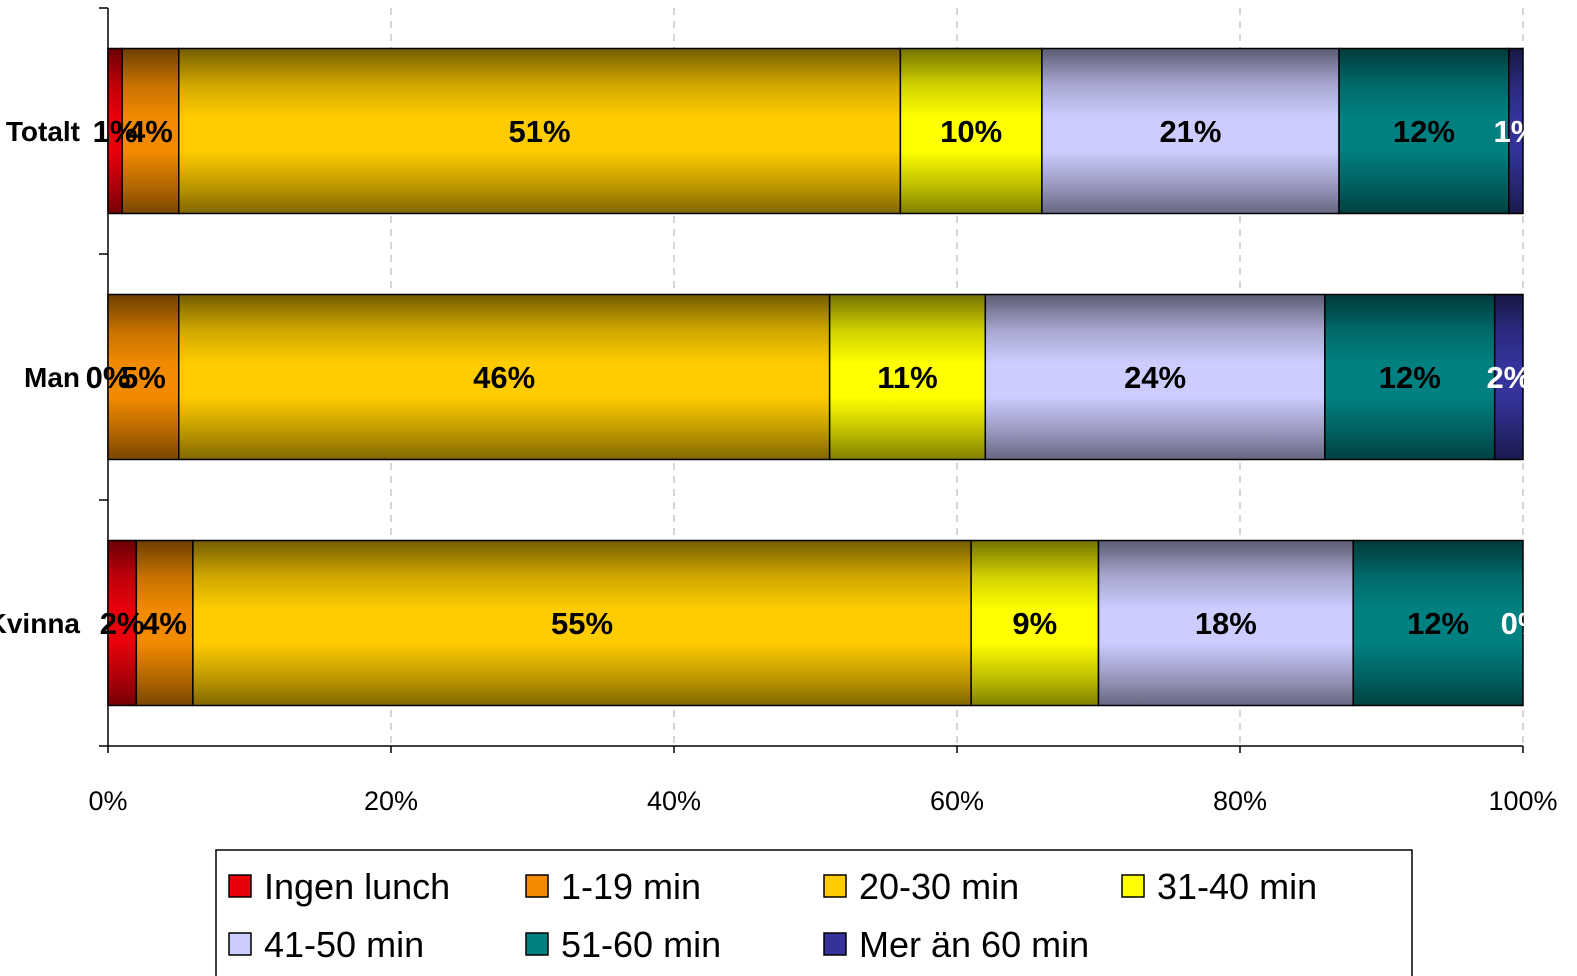 This screenshot has width=1577, height=976. I want to click on data-label: 5%, so click(143, 377).